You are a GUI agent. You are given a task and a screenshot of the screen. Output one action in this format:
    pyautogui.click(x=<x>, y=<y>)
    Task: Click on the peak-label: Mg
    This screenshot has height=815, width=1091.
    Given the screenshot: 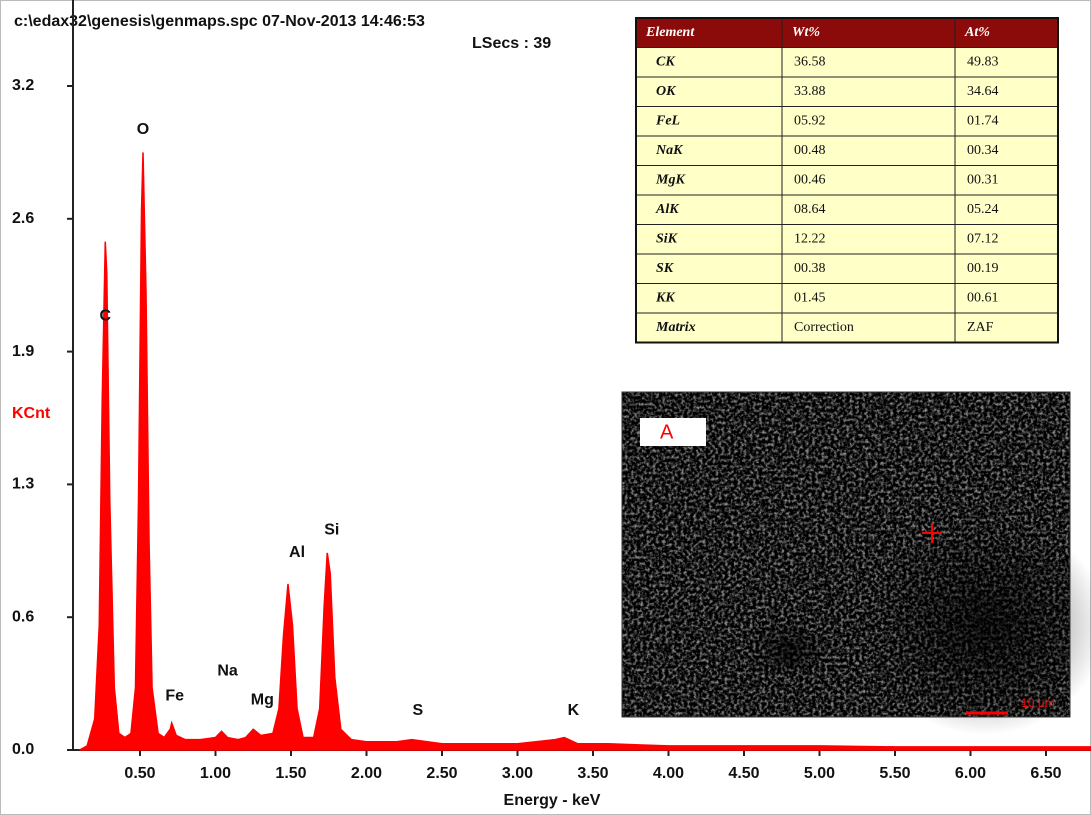 What is the action you would take?
    pyautogui.click(x=262, y=699)
    